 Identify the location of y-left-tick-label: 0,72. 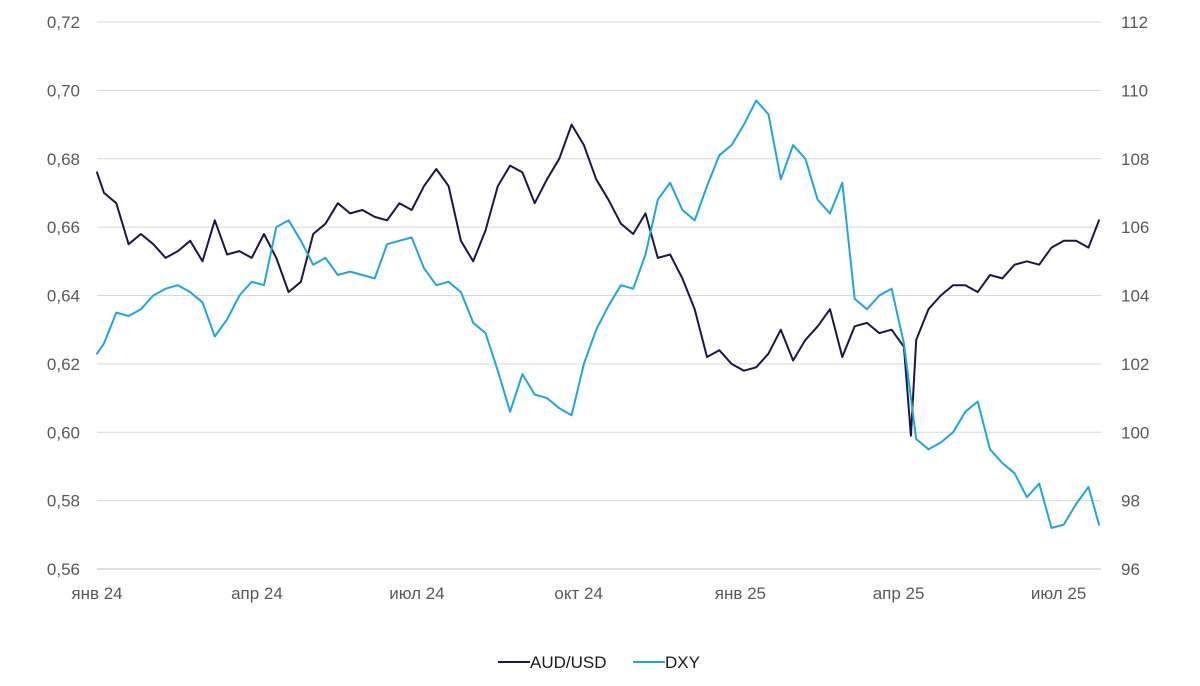
(63, 22).